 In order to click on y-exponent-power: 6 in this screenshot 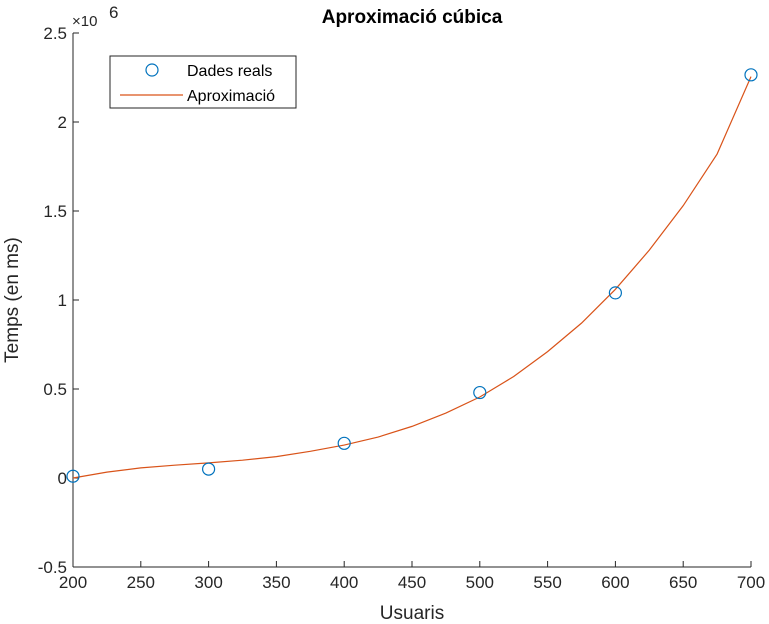, I will do `click(113, 12)`.